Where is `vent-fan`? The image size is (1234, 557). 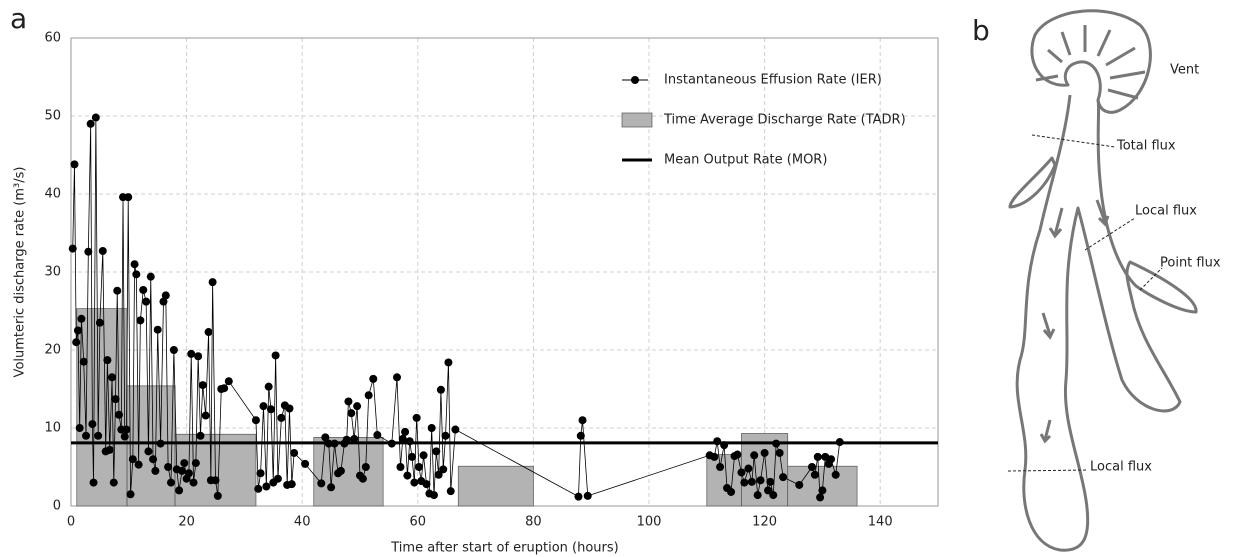
vent-fan is located at coordinates (1091, 61).